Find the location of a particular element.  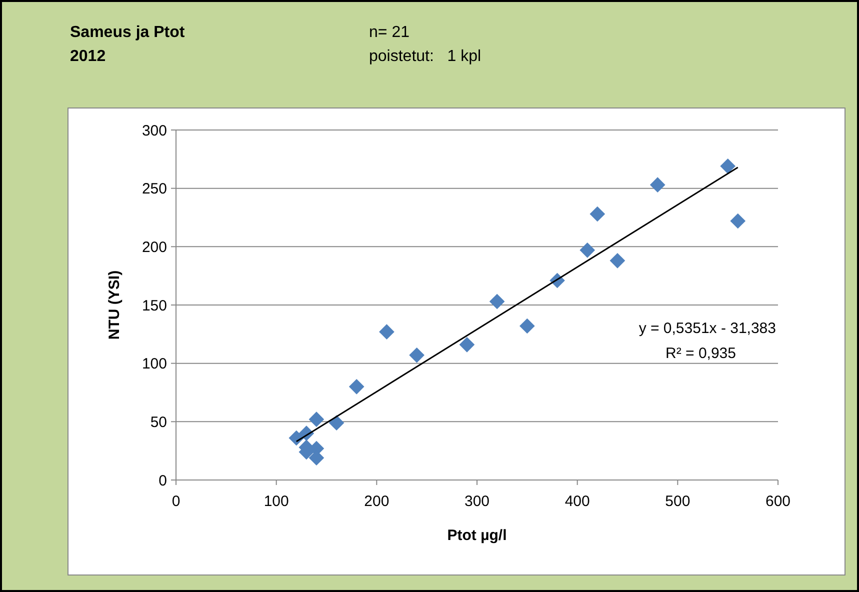

text: n= 21 is located at coordinates (389, 32).